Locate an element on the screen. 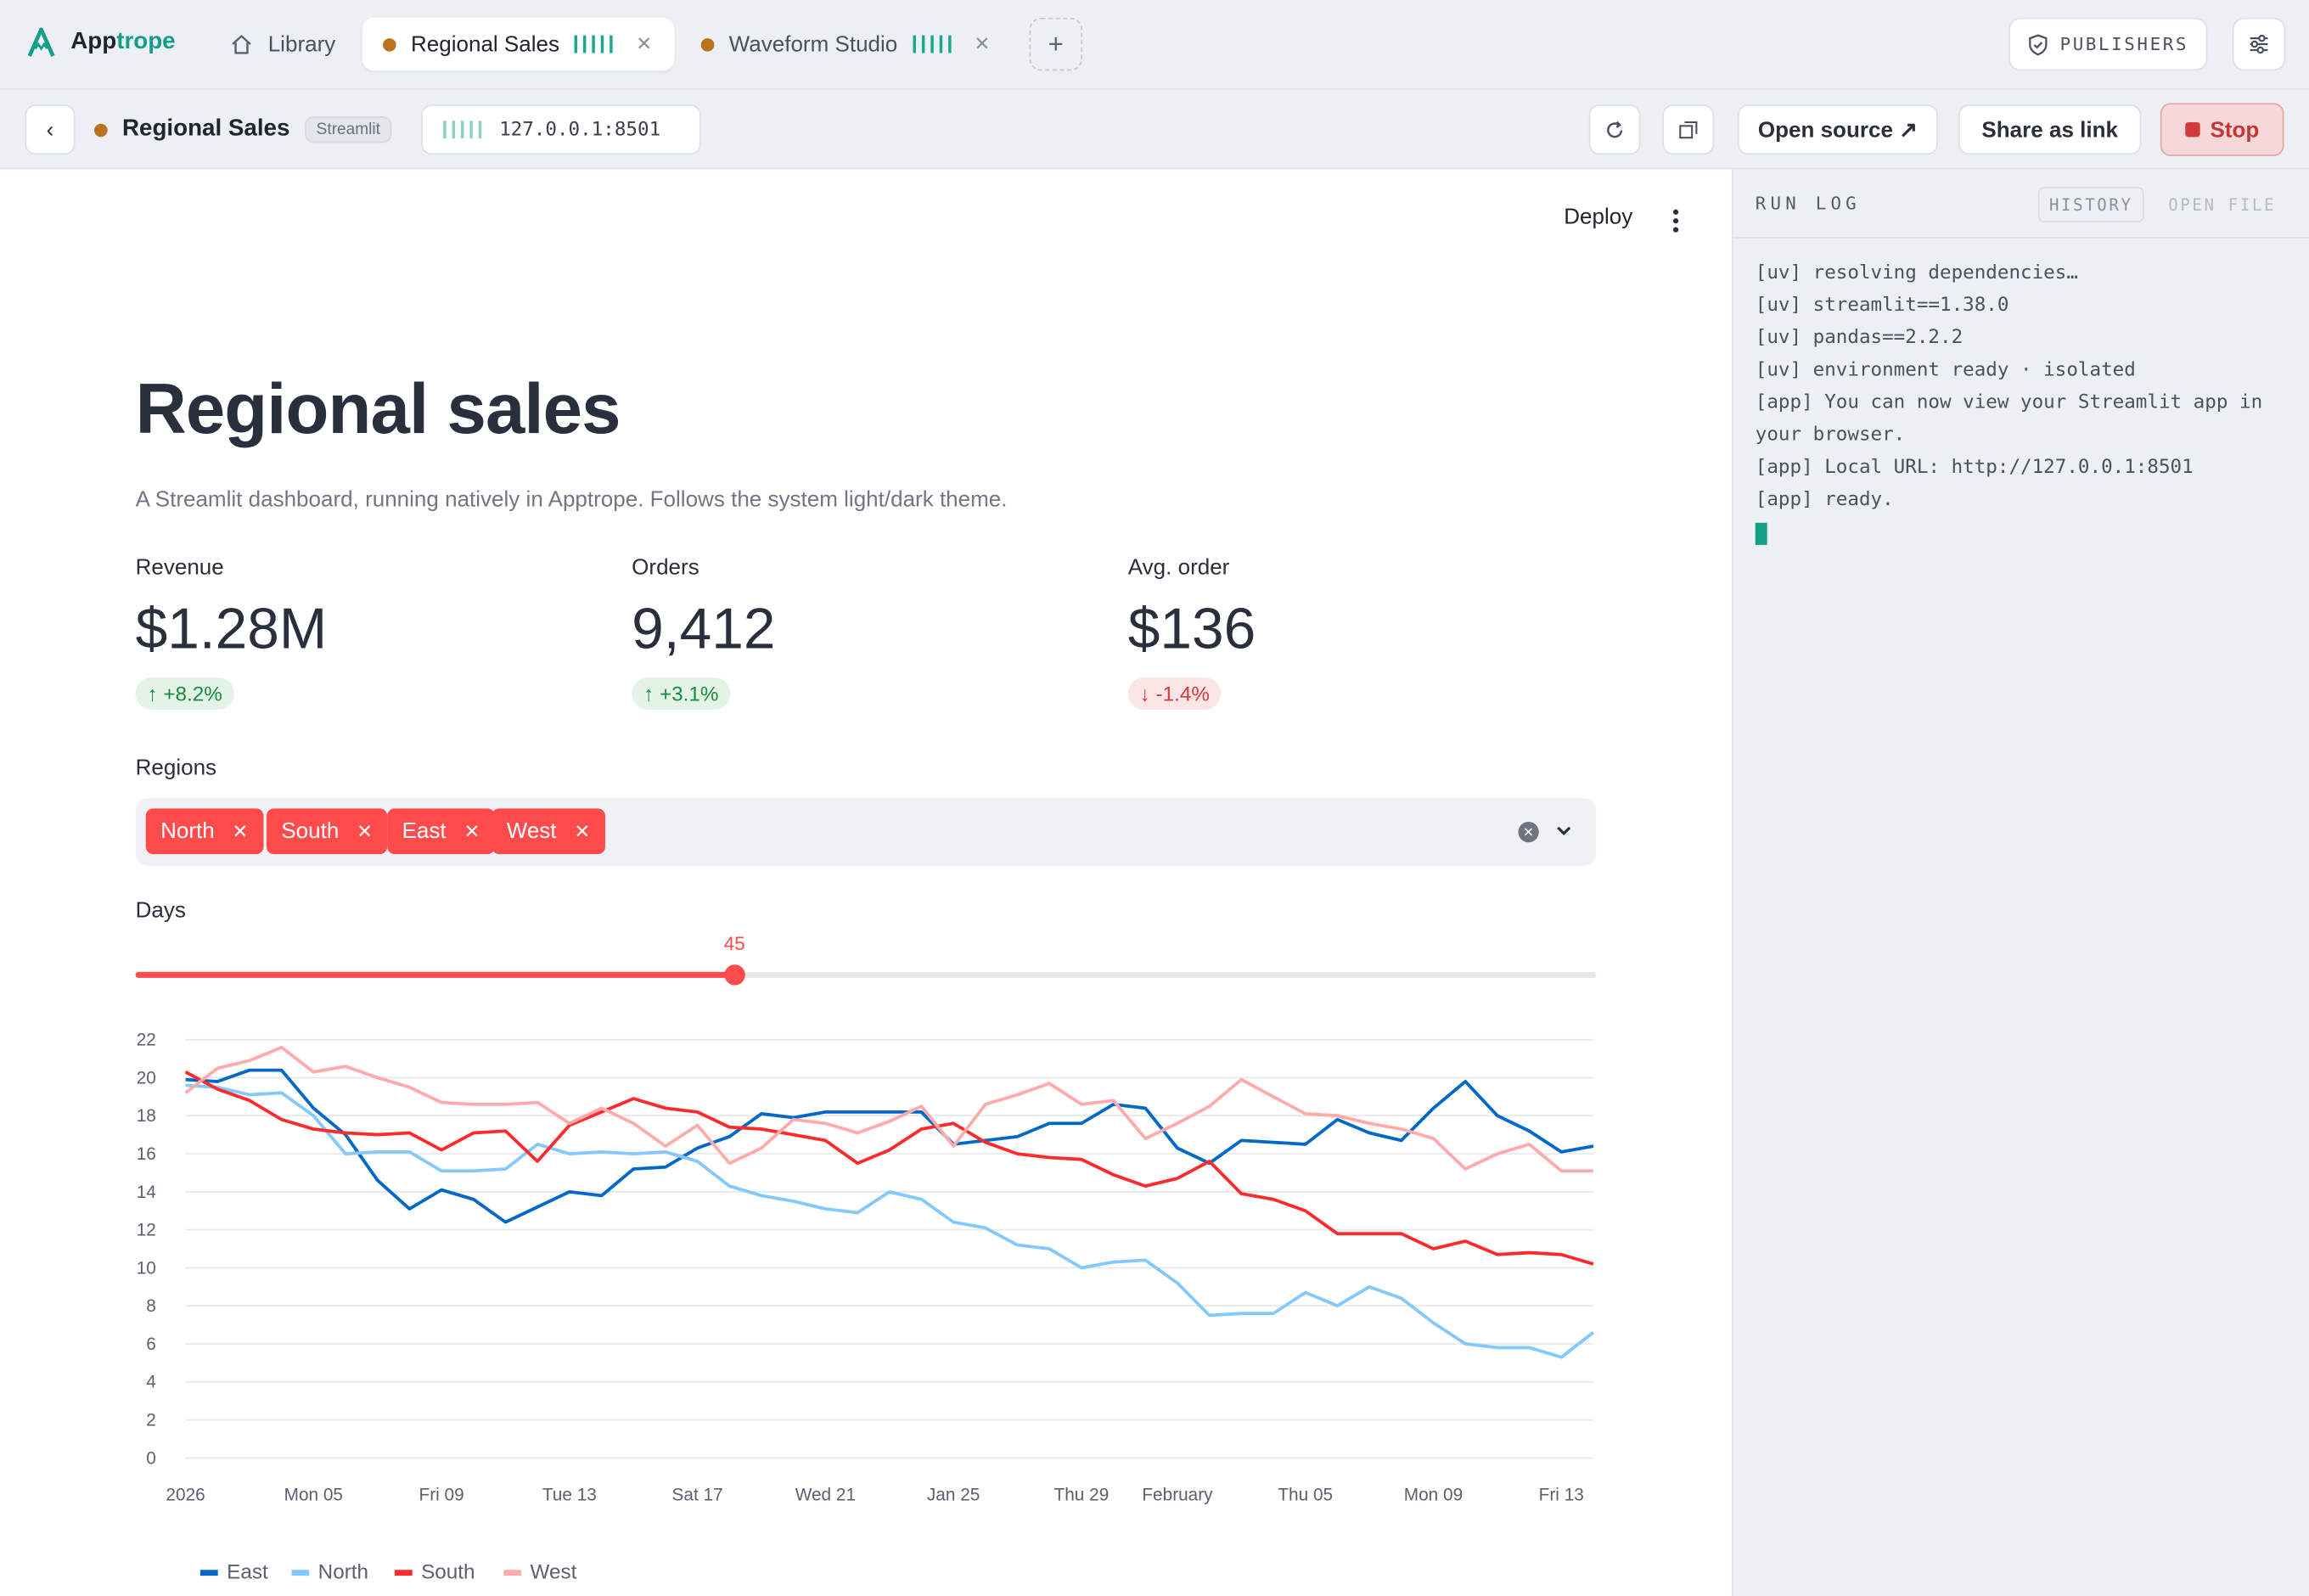 The image size is (2309, 1596). y-tick-label: 10 is located at coordinates (146, 1268).